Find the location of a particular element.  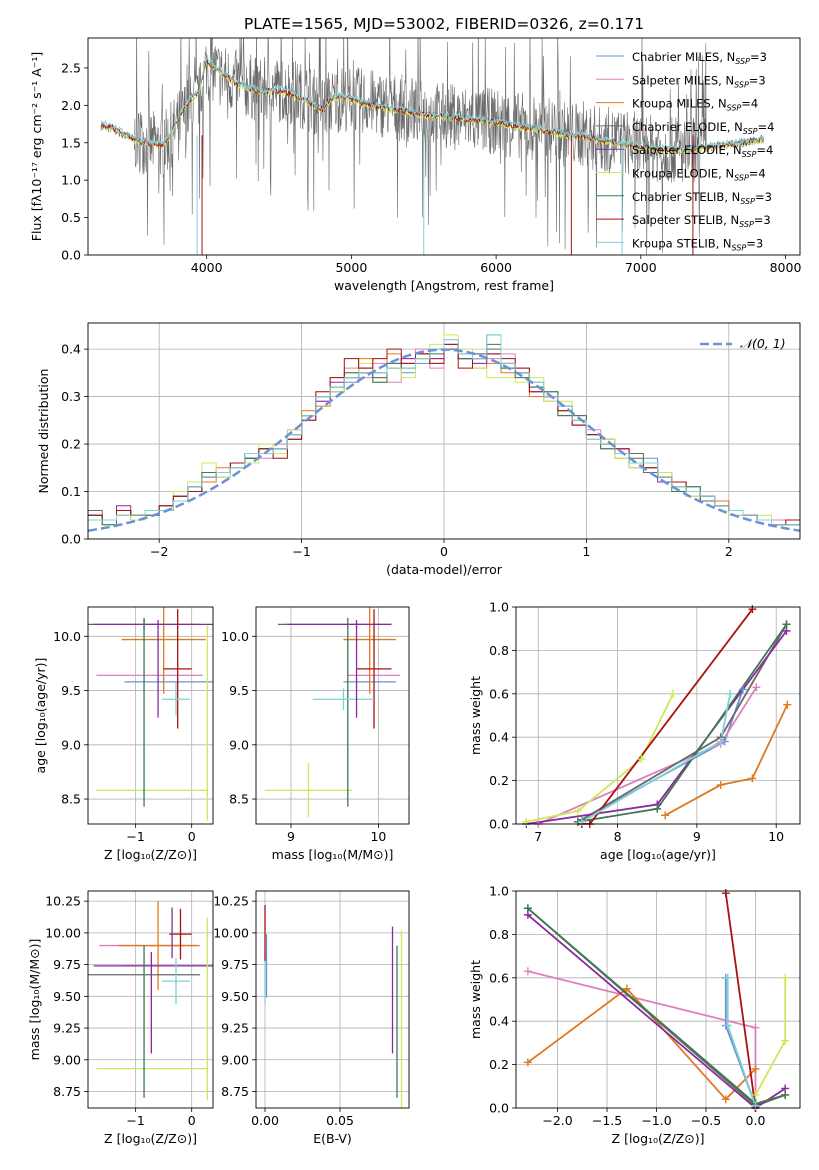

x-axis-label: mass [log₁₀(M/M⊙)] is located at coordinates (333, 854).